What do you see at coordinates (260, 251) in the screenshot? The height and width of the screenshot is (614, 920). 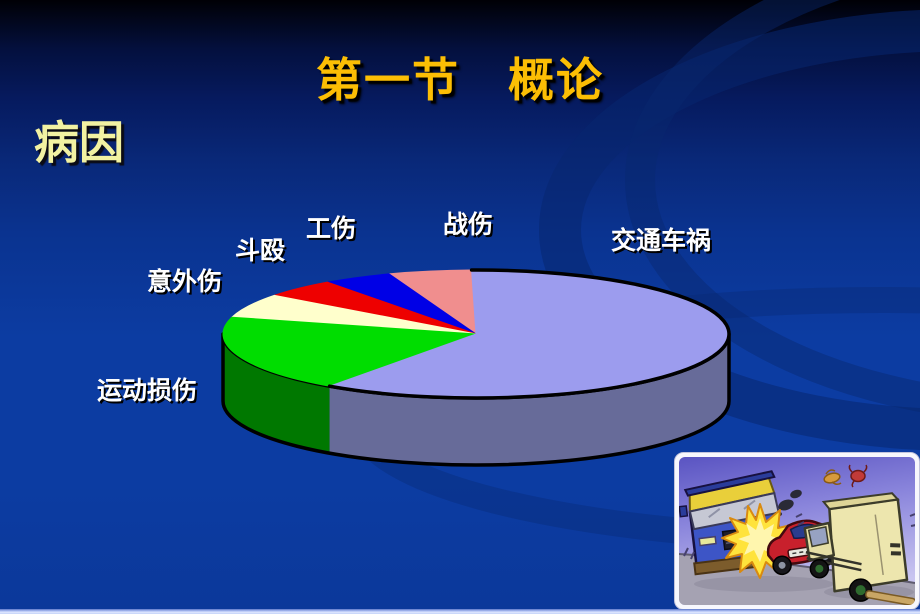 I see `pie-label-fight-injury: 斗殴` at bounding box center [260, 251].